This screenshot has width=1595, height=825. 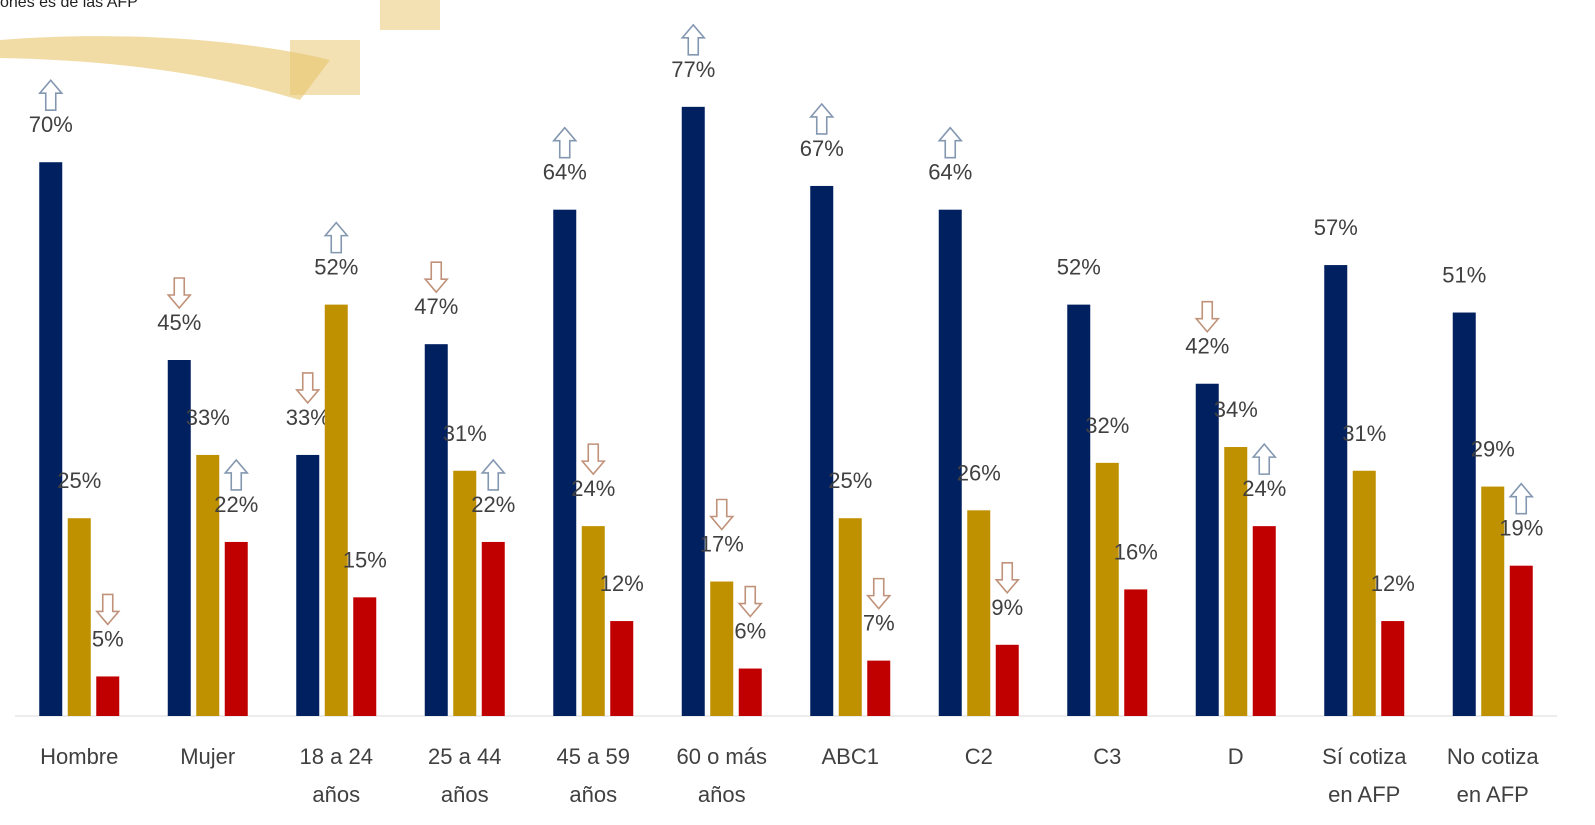 I want to click on data-label: 29%, so click(x=1493, y=449).